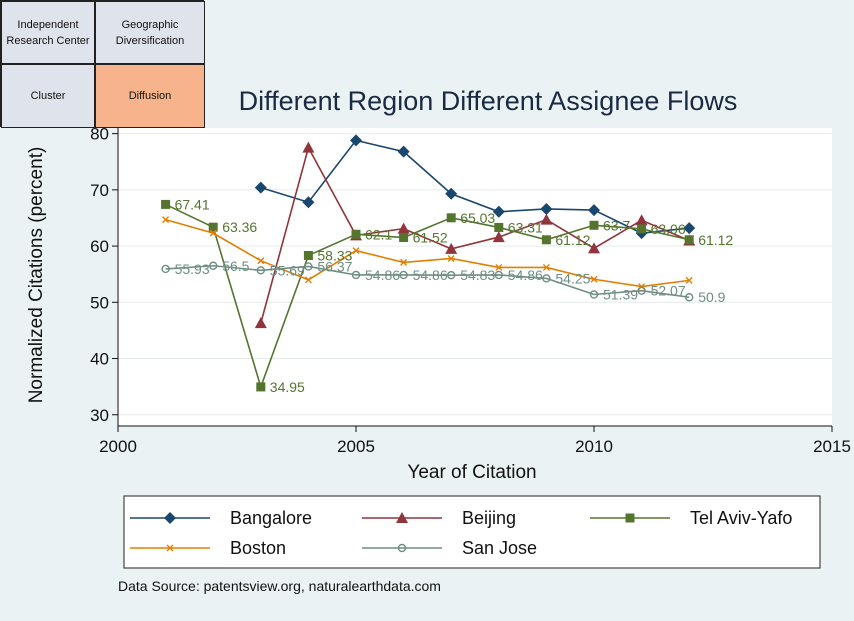  I want to click on data-label: 65.03, so click(477, 218).